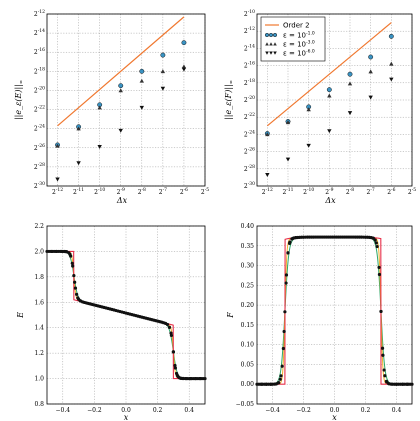 The image size is (420, 421). Describe the element at coordinates (205, 191) in the screenshot. I see `x-tick-label: 2-5` at that location.